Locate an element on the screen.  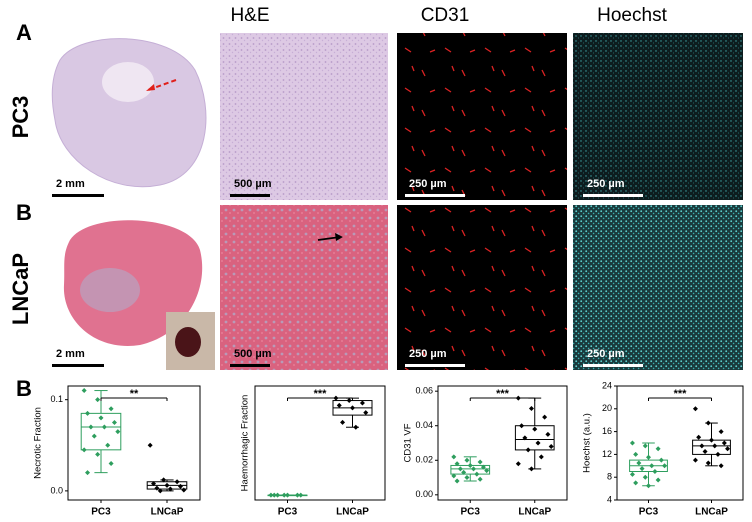
x-tick-label: LNCaP is located at coordinates (352, 512).